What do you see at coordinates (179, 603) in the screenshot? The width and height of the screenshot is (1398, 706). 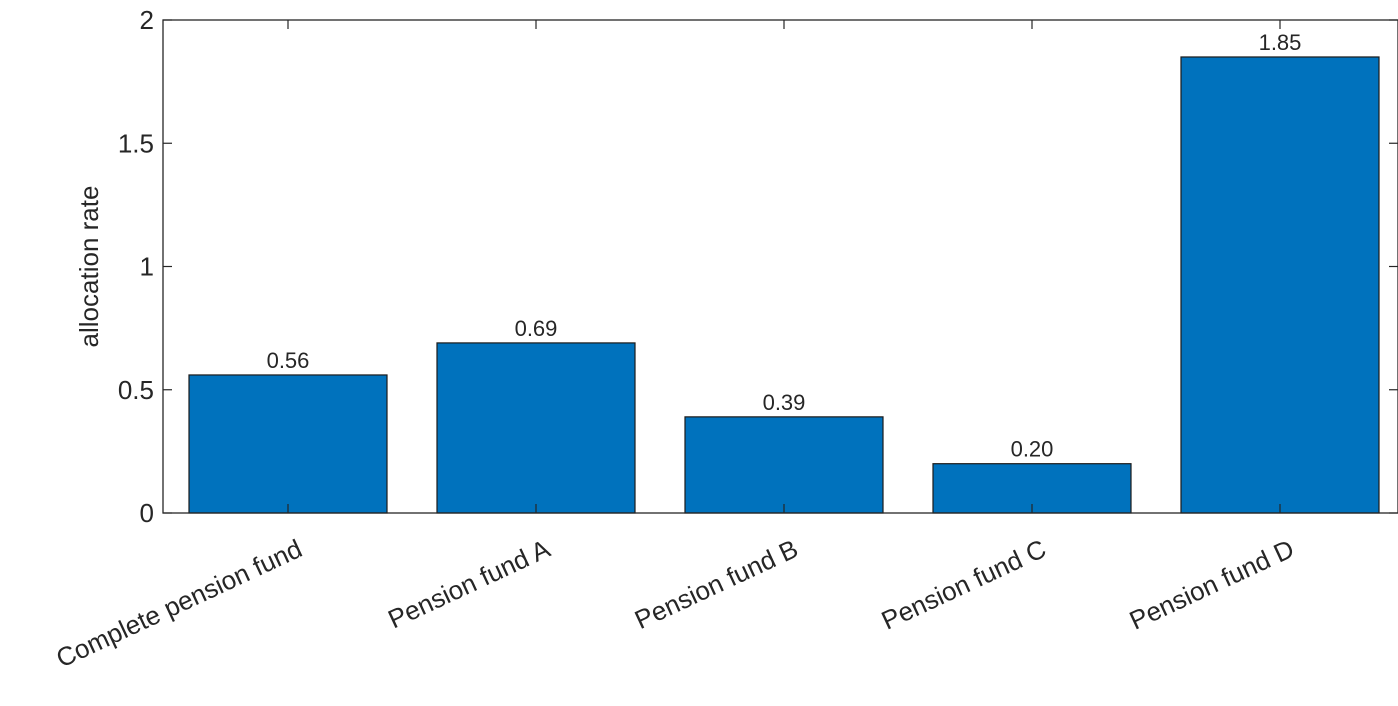 I see `x-tick-label: Complete pension fund` at bounding box center [179, 603].